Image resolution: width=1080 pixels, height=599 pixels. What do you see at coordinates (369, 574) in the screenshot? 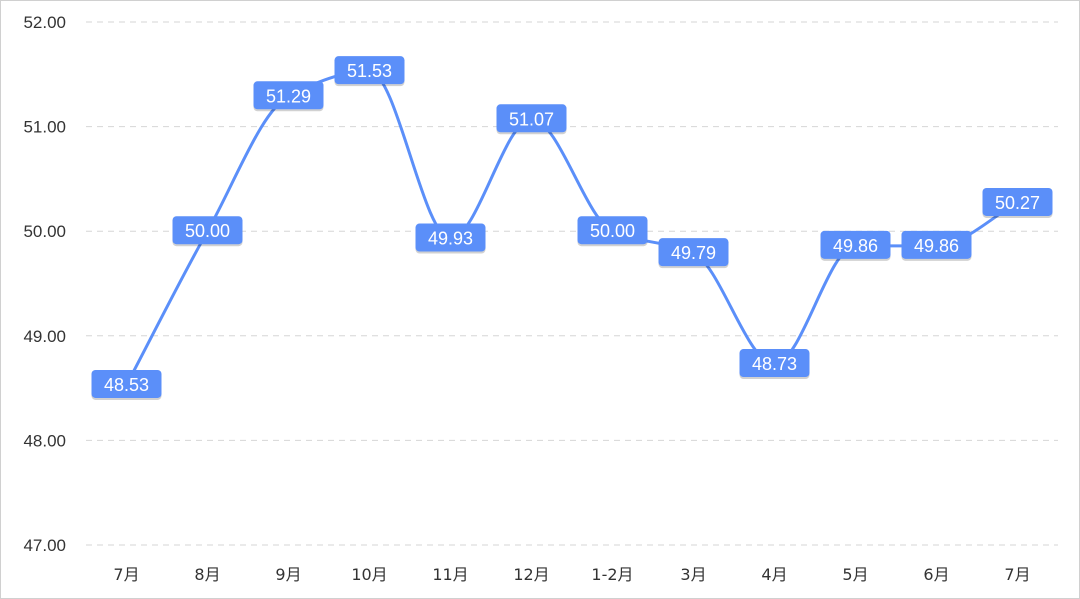
I see `x-tick-label: 10月` at bounding box center [369, 574].